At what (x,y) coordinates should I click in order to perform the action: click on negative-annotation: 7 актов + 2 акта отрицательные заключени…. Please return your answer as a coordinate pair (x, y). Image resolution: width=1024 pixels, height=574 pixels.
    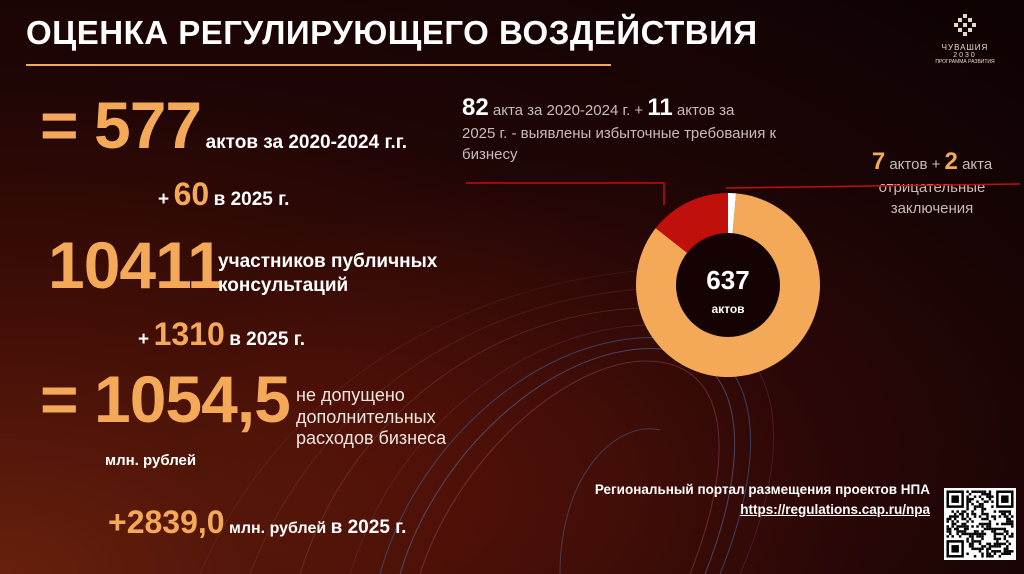
    Looking at the image, I should click on (932, 182).